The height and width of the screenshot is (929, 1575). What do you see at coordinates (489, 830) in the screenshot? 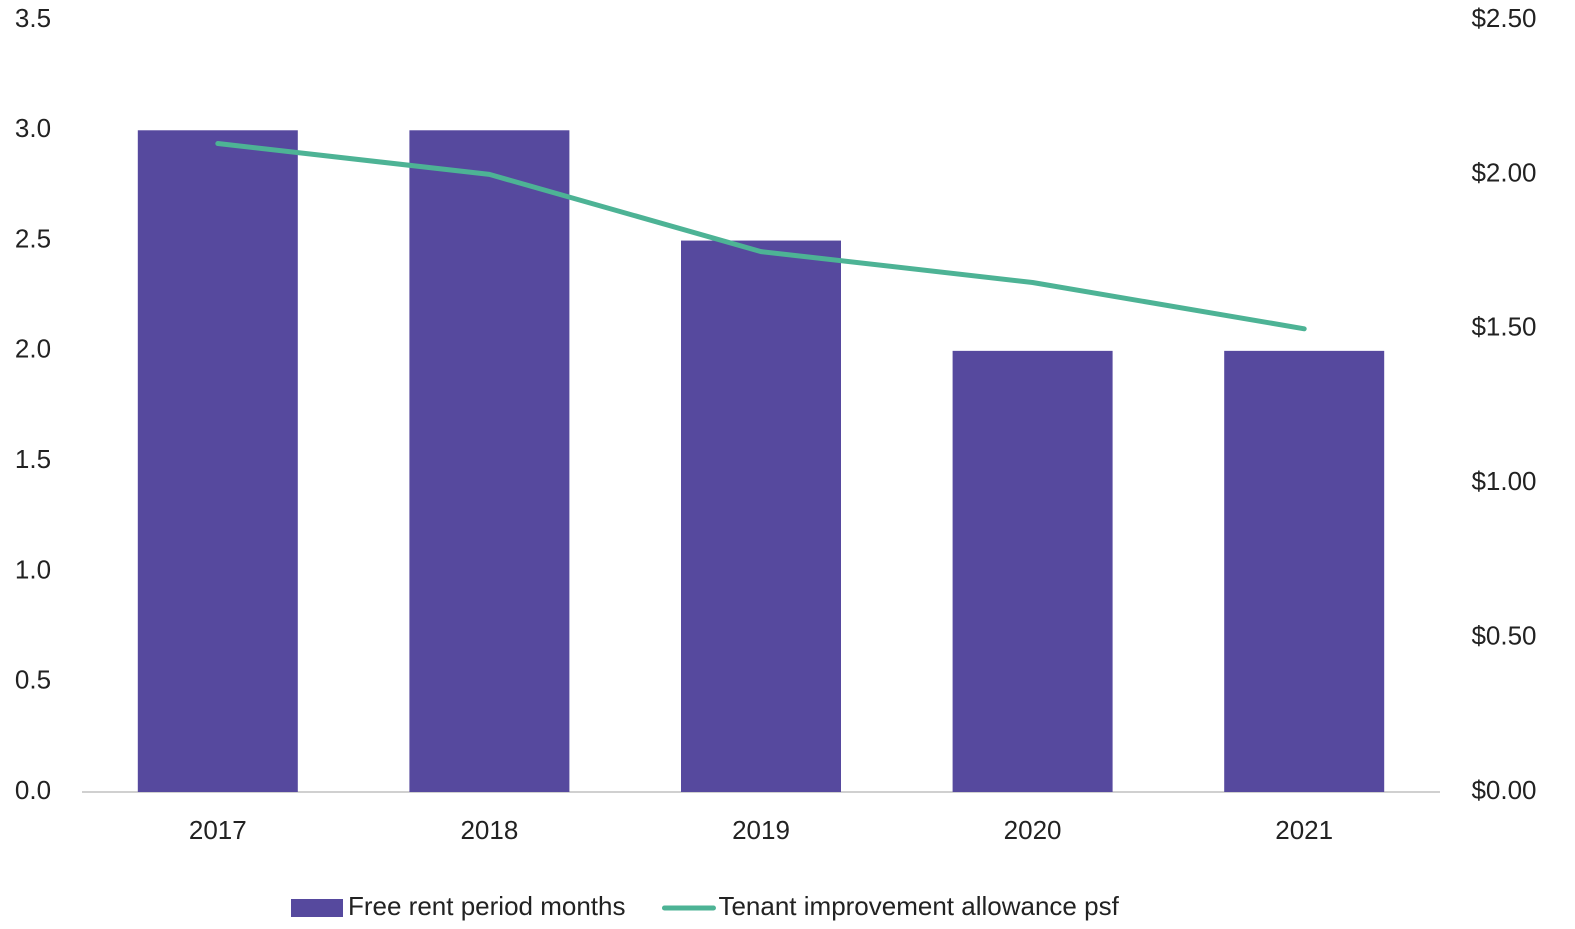
I see `x-tick-label: 2018` at bounding box center [489, 830].